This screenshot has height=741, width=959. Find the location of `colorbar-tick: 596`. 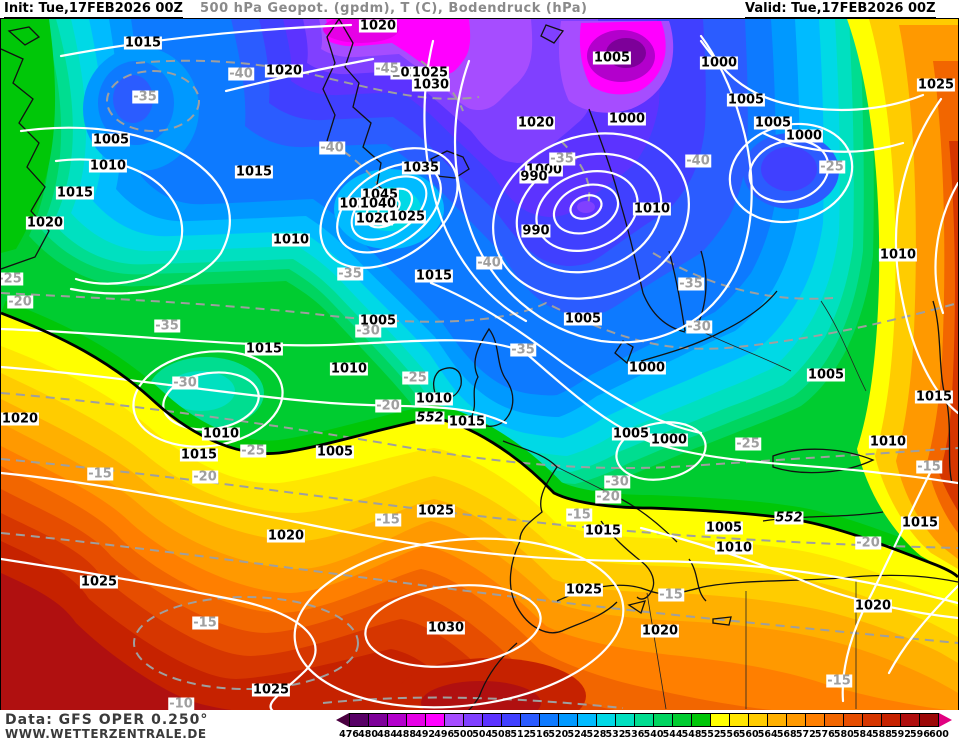

colorbar-tick: 596 is located at coordinates (920, 734).